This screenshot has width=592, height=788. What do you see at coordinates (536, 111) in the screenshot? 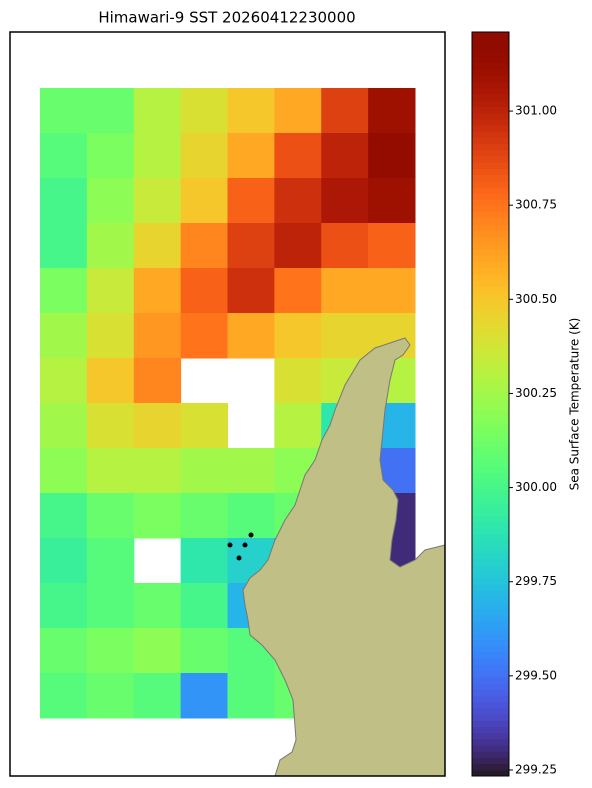
I see `colorbar-tick-label: 301.00` at bounding box center [536, 111].